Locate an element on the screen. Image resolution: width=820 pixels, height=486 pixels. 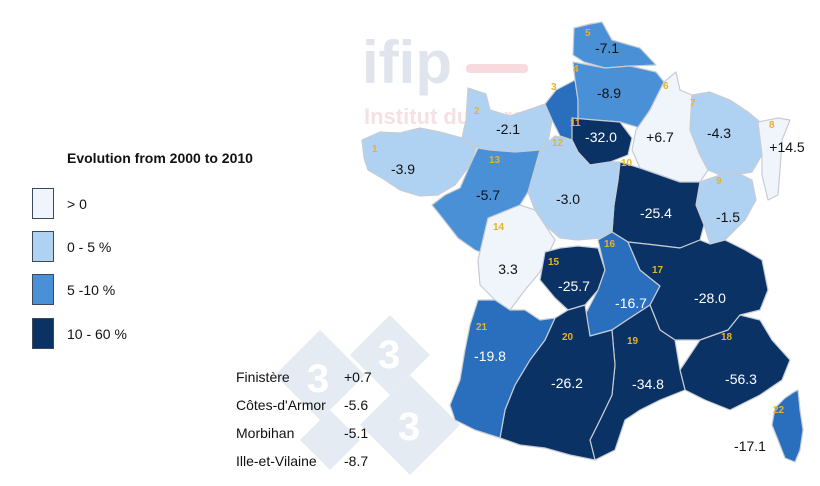
table-row: Ille-et-Vilaine -8.7 is located at coordinates (315, 467).